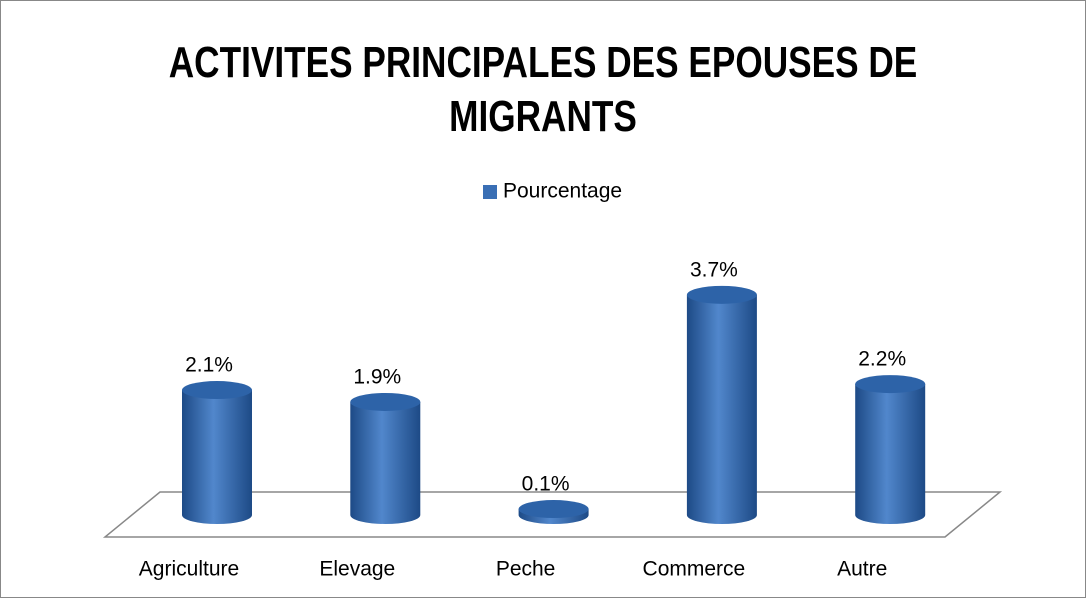  I want to click on x-tick-label: Commerce, so click(694, 569).